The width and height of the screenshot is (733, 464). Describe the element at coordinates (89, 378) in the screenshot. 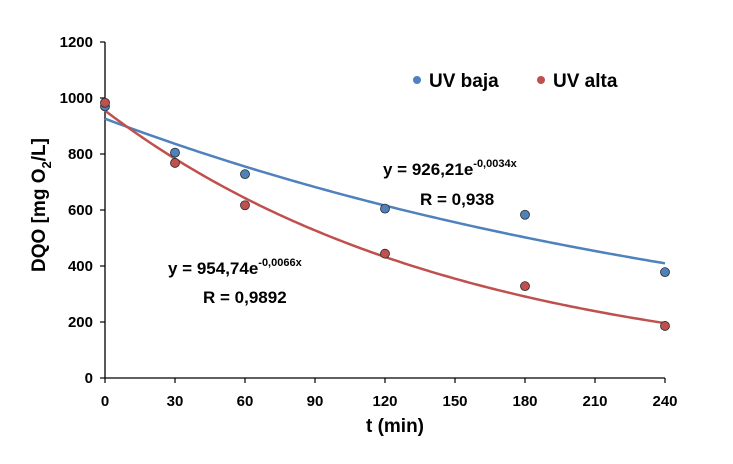

I see `y-tick-label: 0` at that location.